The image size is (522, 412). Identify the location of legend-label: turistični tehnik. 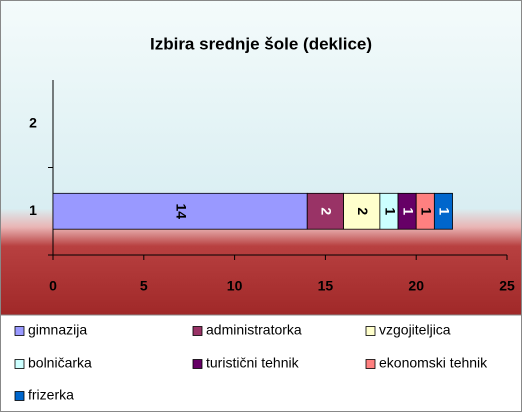
(253, 363).